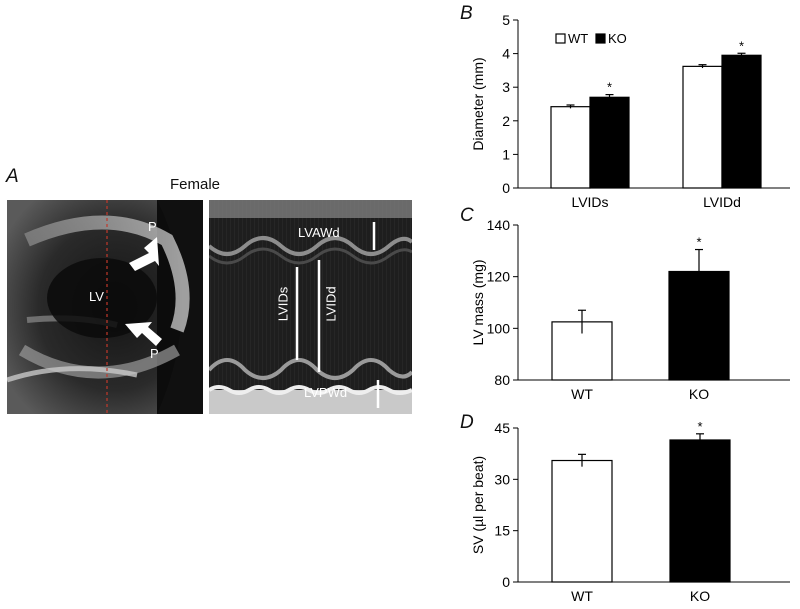 The width and height of the screenshot is (800, 609). Describe the element at coordinates (502, 531) in the screenshot. I see `y-tick-label: 15` at that location.